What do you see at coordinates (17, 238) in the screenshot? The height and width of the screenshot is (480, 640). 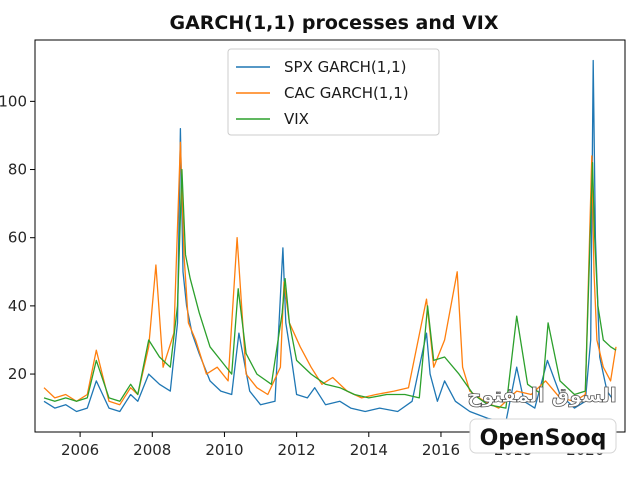 I see `y-tick-label: 60` at bounding box center [17, 238].